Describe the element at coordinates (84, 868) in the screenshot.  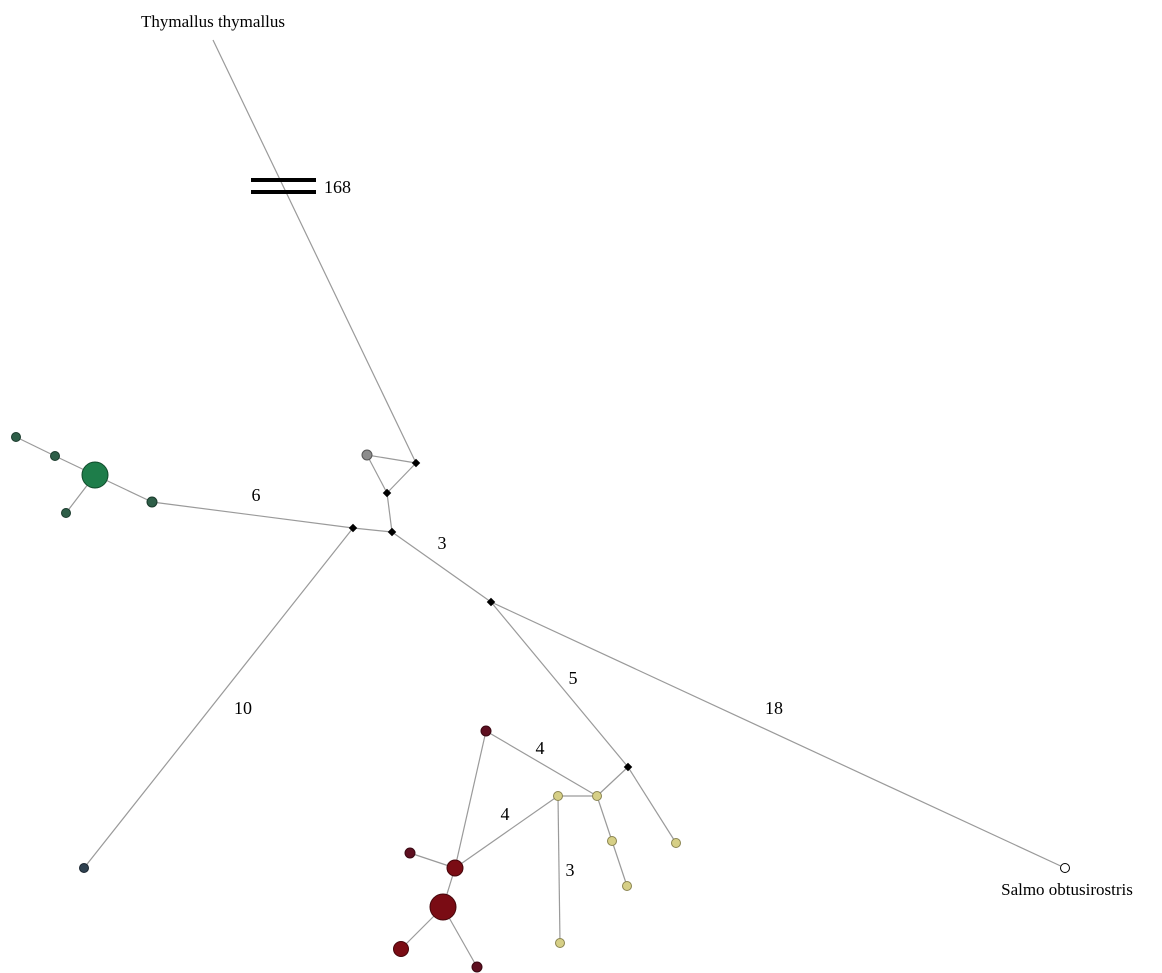
I see `slate-haplotype-node` at that location.